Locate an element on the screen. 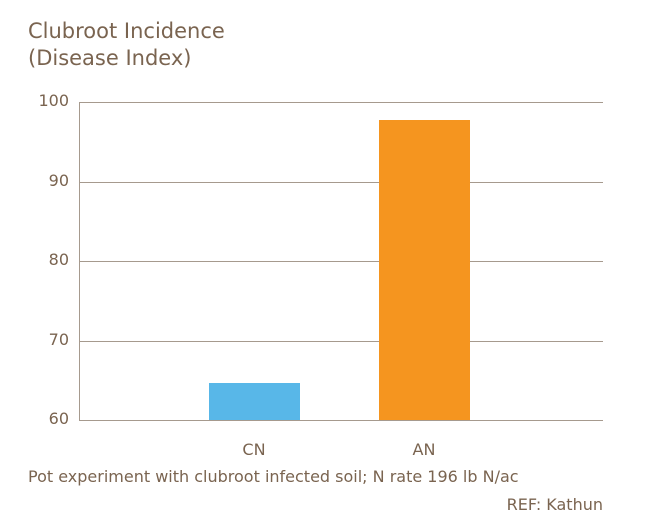 This screenshot has height=530, width=645. chart-title-line-1: Clubroot Incidence is located at coordinates (126, 31).